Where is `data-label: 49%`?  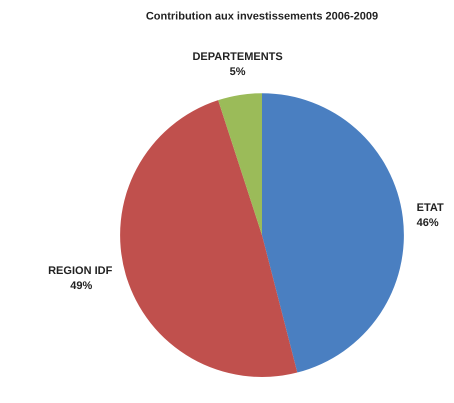 data-label: 49% is located at coordinates (81, 286).